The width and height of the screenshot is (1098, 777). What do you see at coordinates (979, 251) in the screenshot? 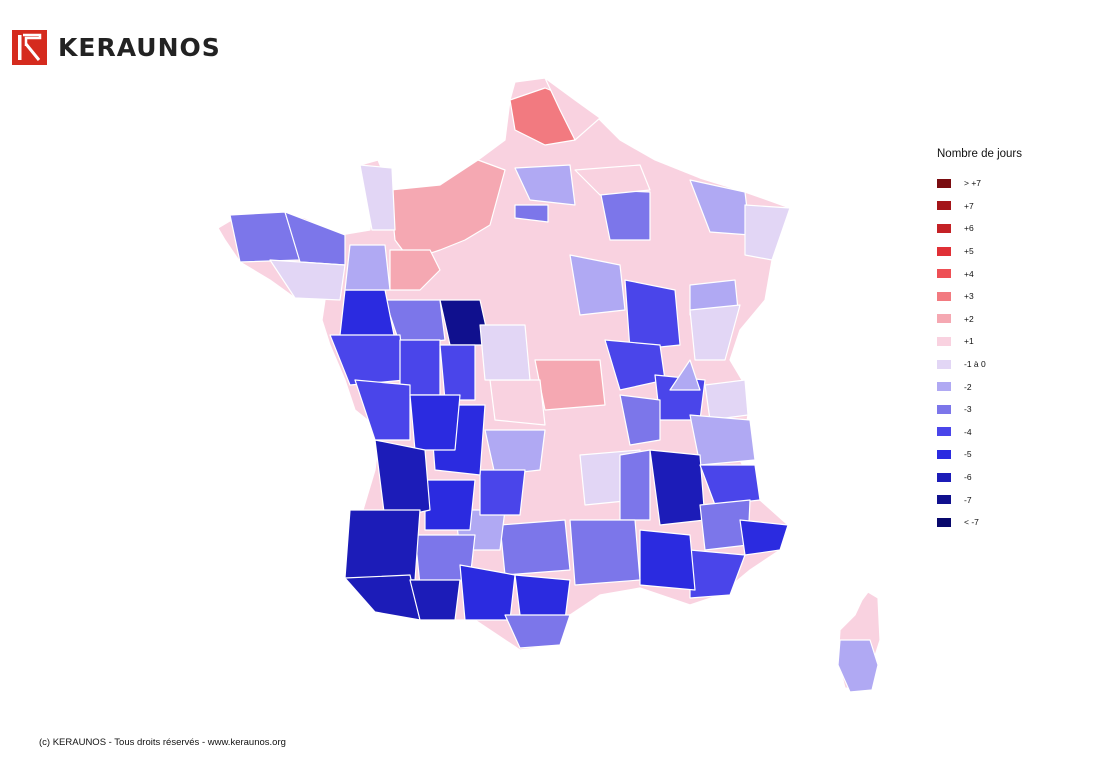
I see `legend-item: +5` at bounding box center [979, 251].